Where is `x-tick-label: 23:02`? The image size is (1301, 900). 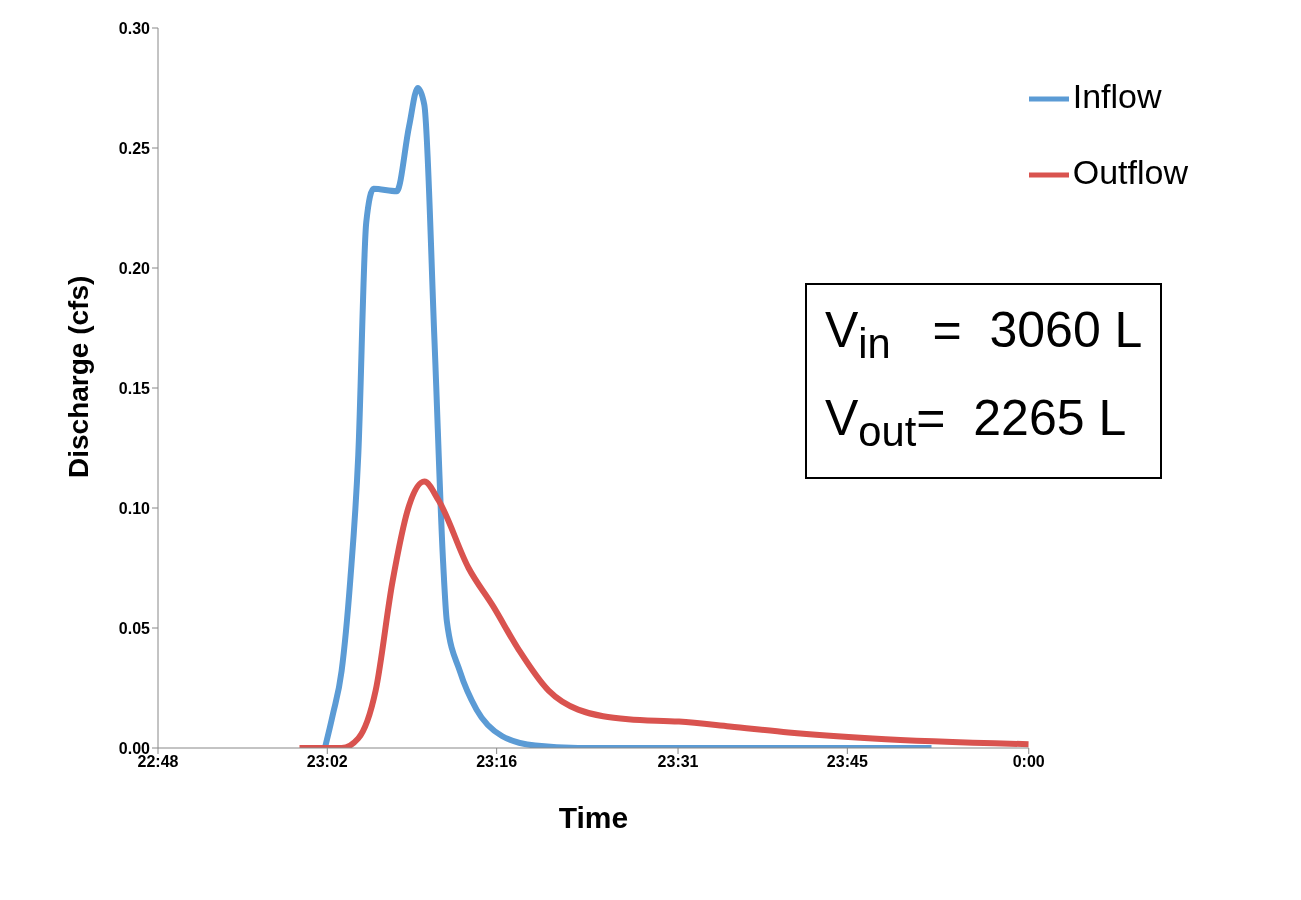 x-tick-label: 23:02 is located at coordinates (327, 762).